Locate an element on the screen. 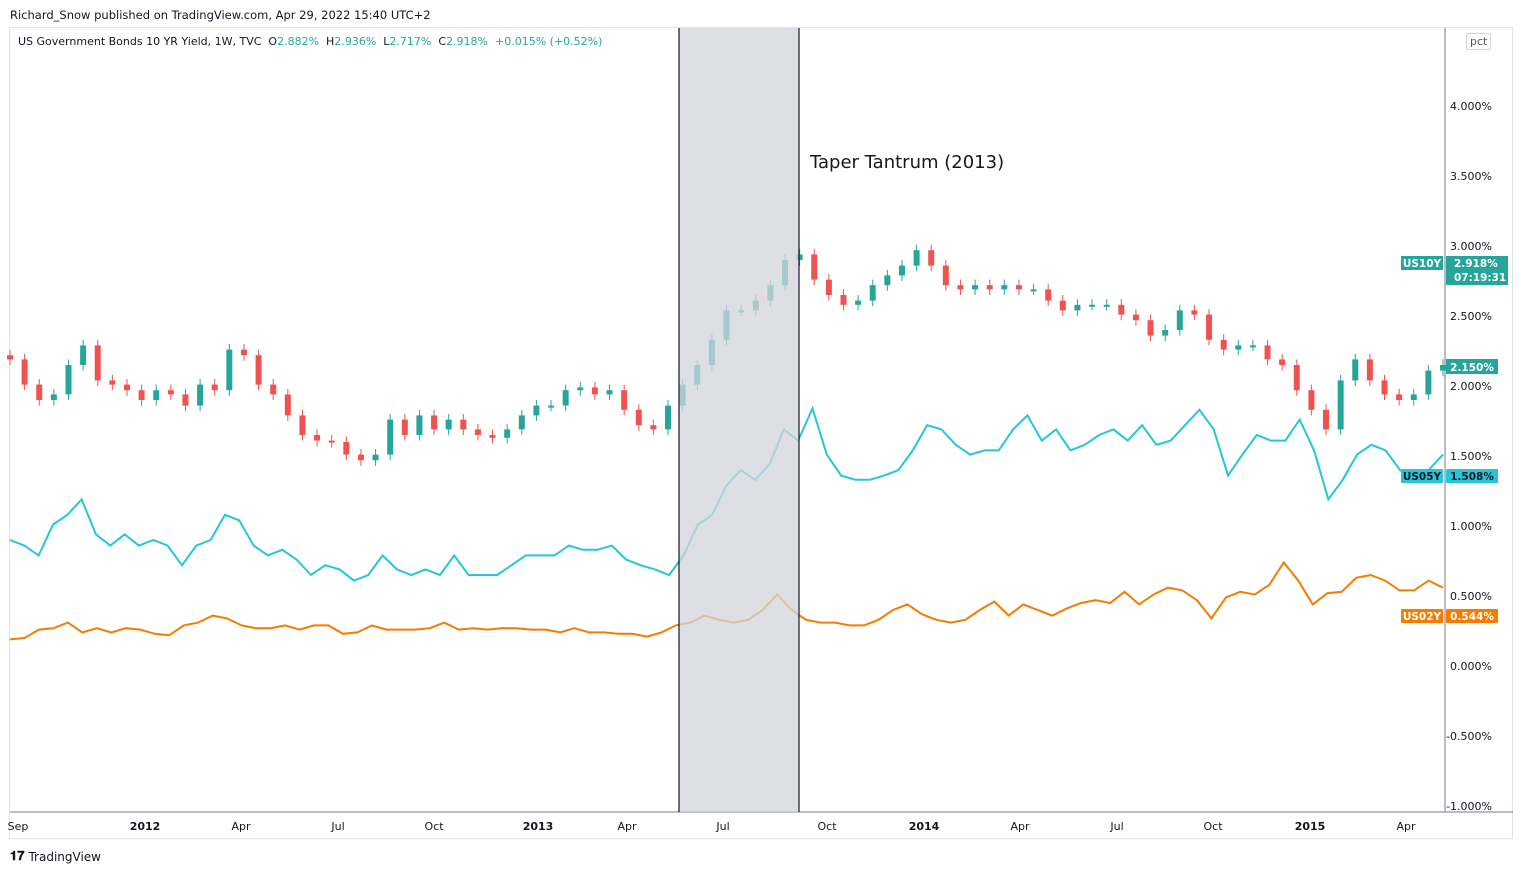  x-tick-label: Apr is located at coordinates (1406, 826).